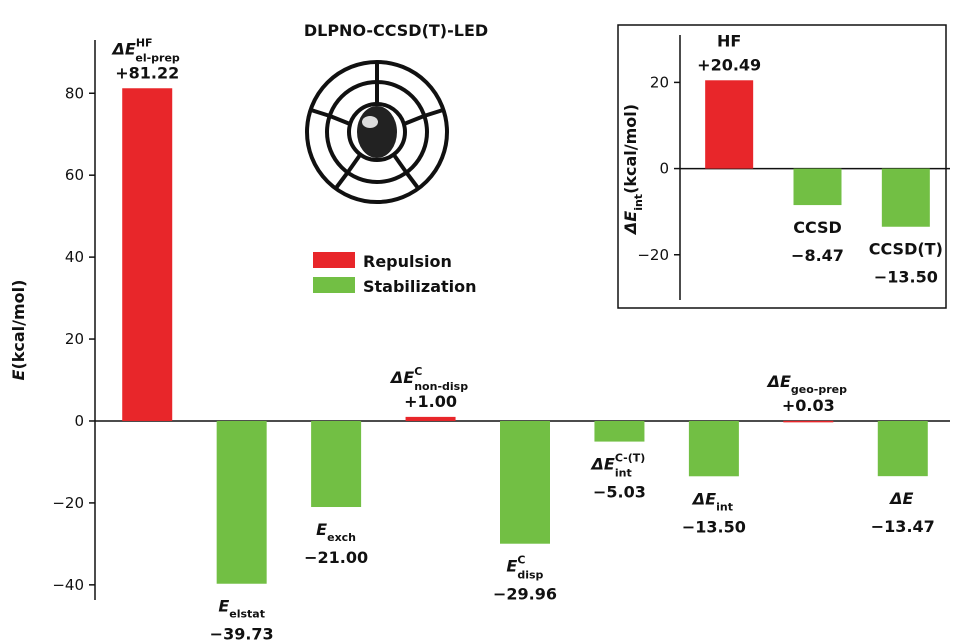 The width and height of the screenshot is (954, 641). What do you see at coordinates (242, 633) in the screenshot?
I see `value-label: −39.73` at bounding box center [242, 633].